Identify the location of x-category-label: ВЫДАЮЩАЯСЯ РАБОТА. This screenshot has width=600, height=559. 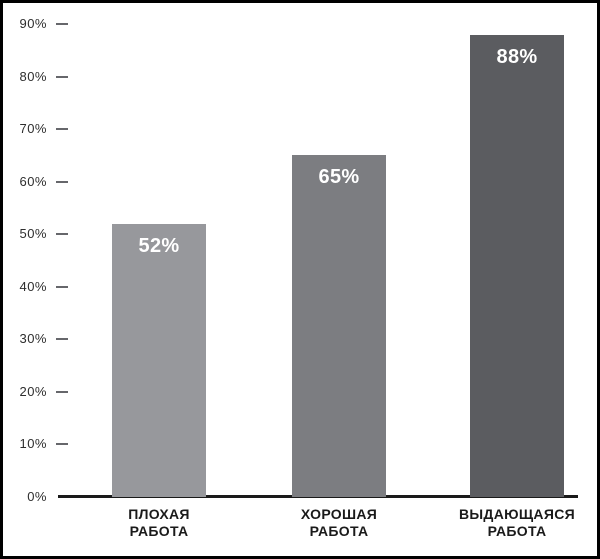
(517, 522).